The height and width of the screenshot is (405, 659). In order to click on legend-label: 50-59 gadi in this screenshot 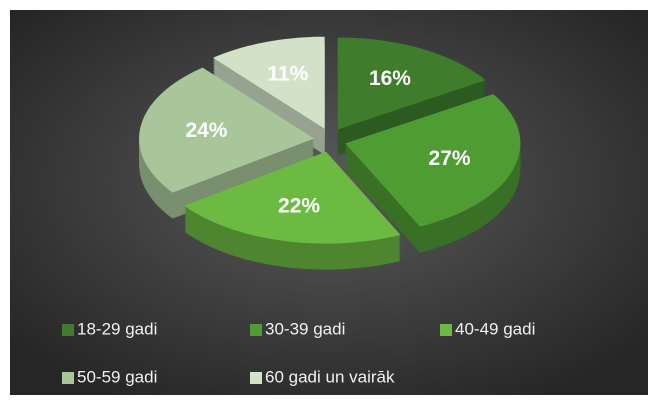, I will do `click(117, 376)`.